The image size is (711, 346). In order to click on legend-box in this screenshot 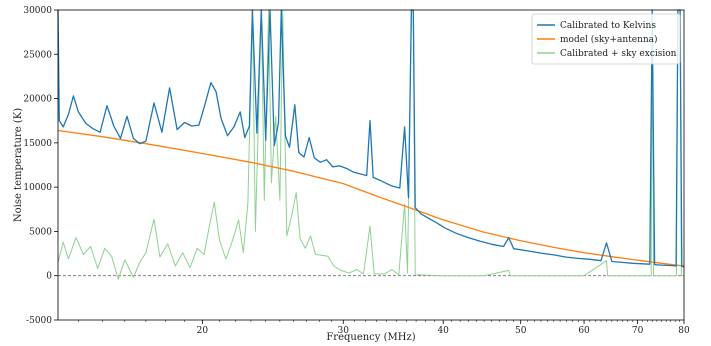, I will do `click(606, 39)`.